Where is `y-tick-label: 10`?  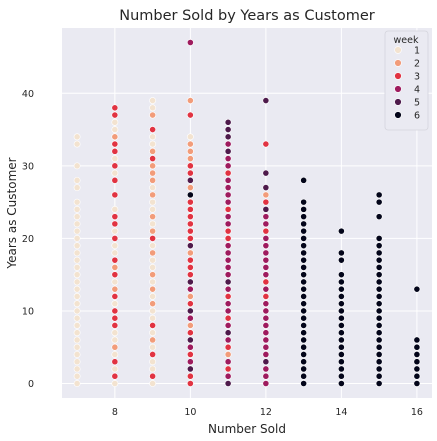 y-tick-label: 10 is located at coordinates (28, 311).